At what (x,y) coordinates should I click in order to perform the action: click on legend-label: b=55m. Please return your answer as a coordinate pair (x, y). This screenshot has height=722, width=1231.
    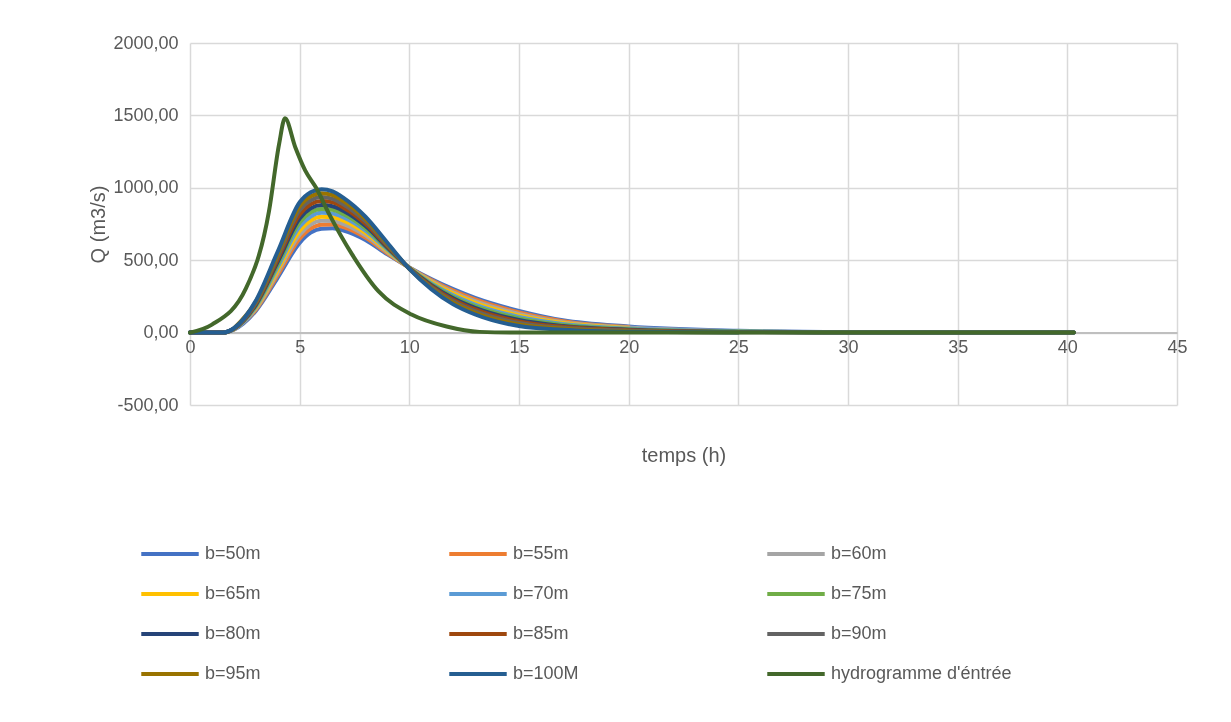
    Looking at the image, I should click on (541, 553).